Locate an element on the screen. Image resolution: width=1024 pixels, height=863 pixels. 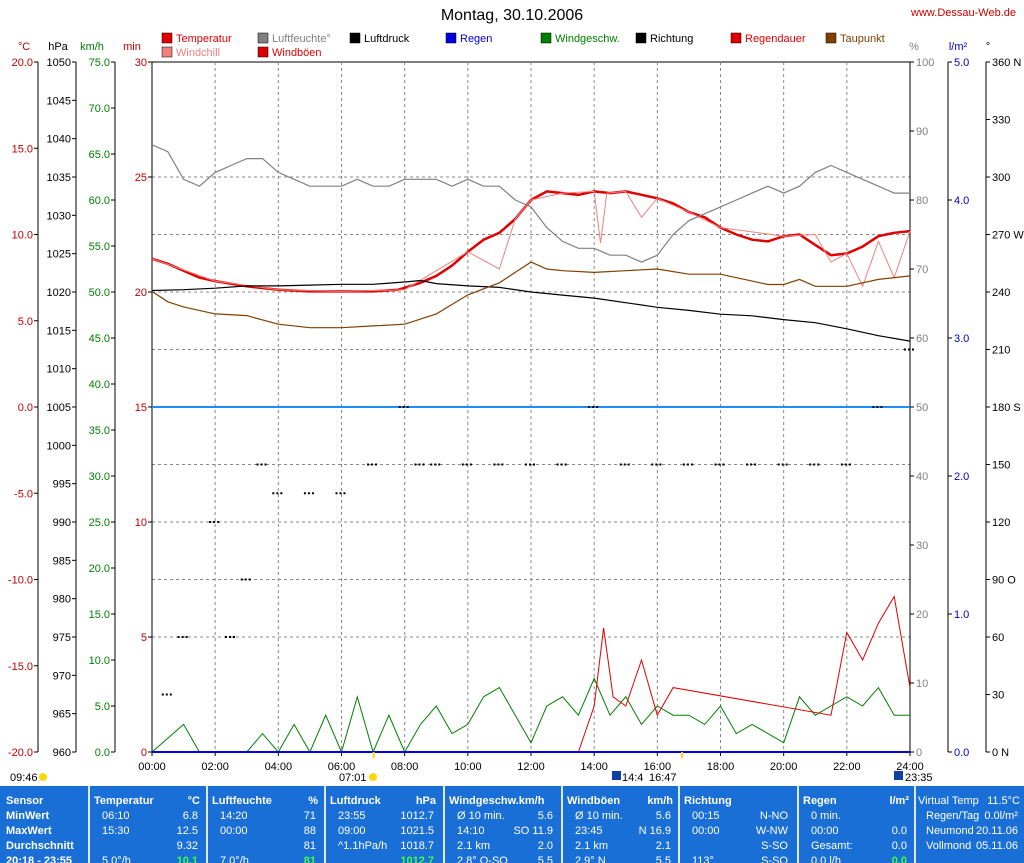
table-row: 113° S-SO is located at coordinates (739, 858).